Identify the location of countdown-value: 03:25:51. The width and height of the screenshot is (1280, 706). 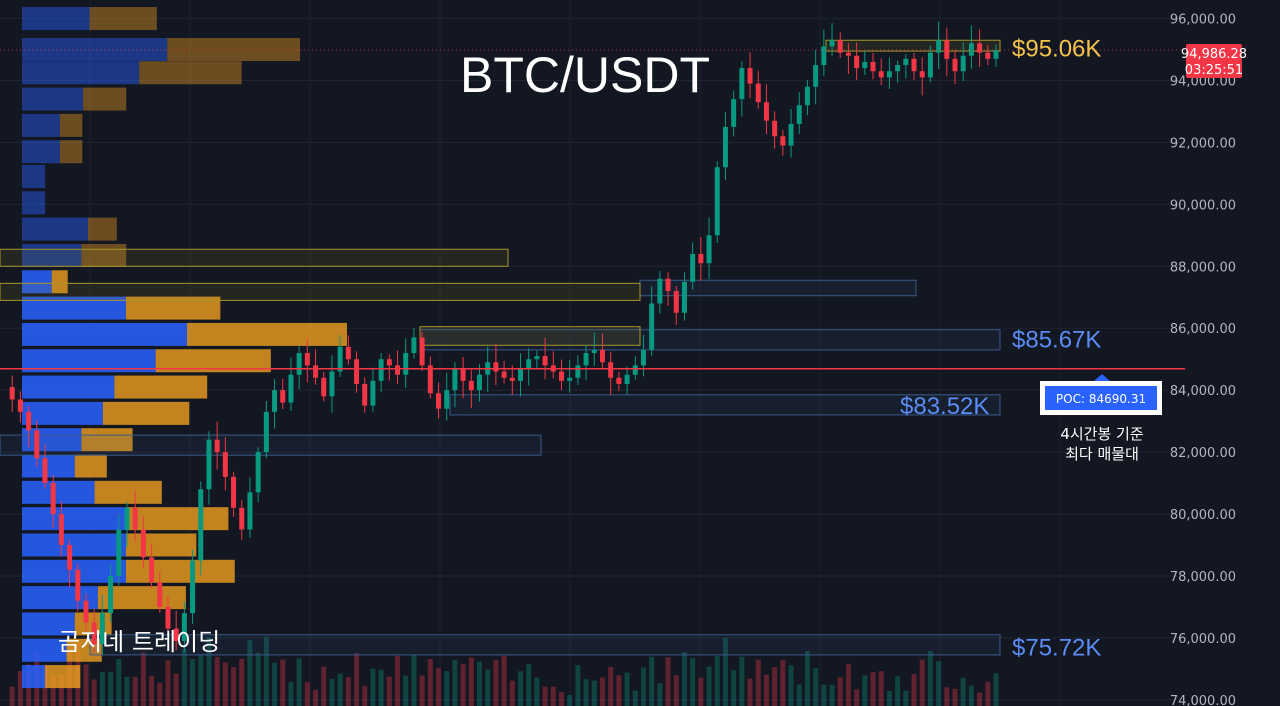
(1214, 70).